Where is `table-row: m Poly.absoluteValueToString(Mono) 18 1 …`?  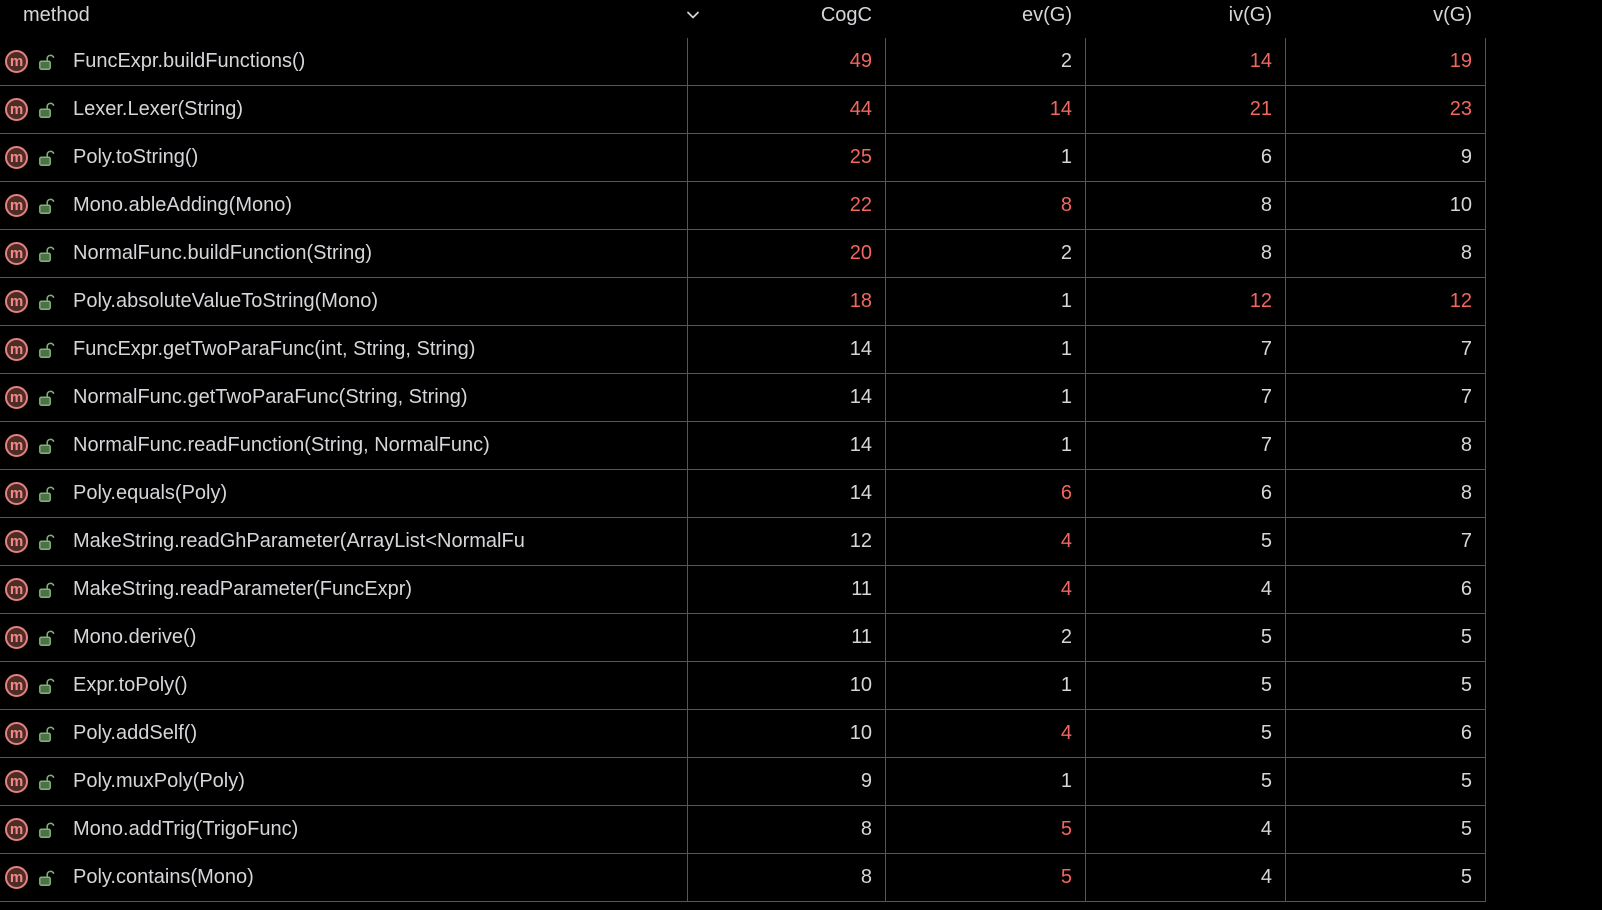 table-row: m Poly.absoluteValueToString(Mono) 18 1 … is located at coordinates (743, 302).